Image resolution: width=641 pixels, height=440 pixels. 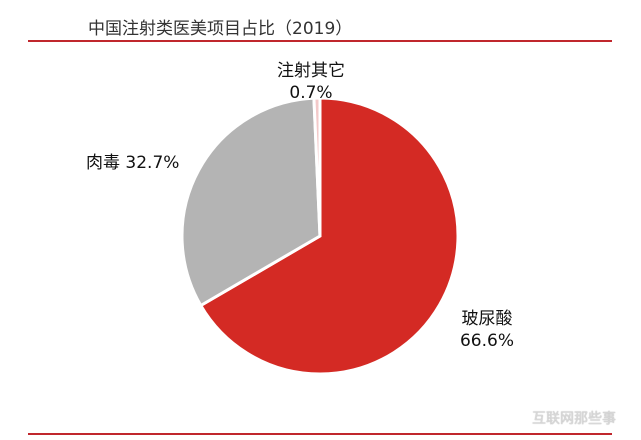 I want to click on watermark: 互联网那些事, so click(x=574, y=419).